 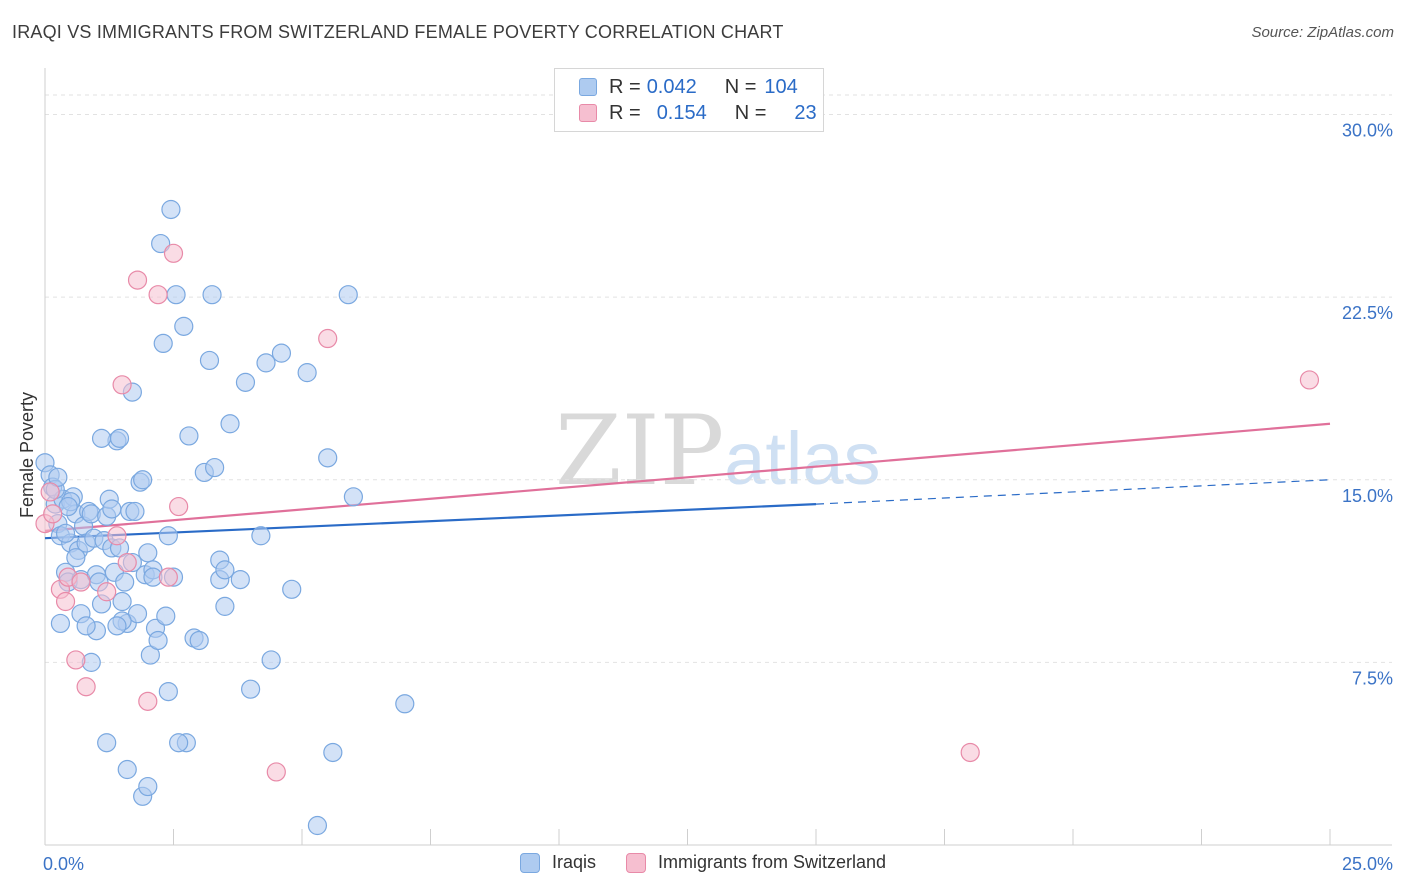 What do you see at coordinates (802, 458) in the screenshot?
I see `watermark-atlas: atlas` at bounding box center [802, 458].